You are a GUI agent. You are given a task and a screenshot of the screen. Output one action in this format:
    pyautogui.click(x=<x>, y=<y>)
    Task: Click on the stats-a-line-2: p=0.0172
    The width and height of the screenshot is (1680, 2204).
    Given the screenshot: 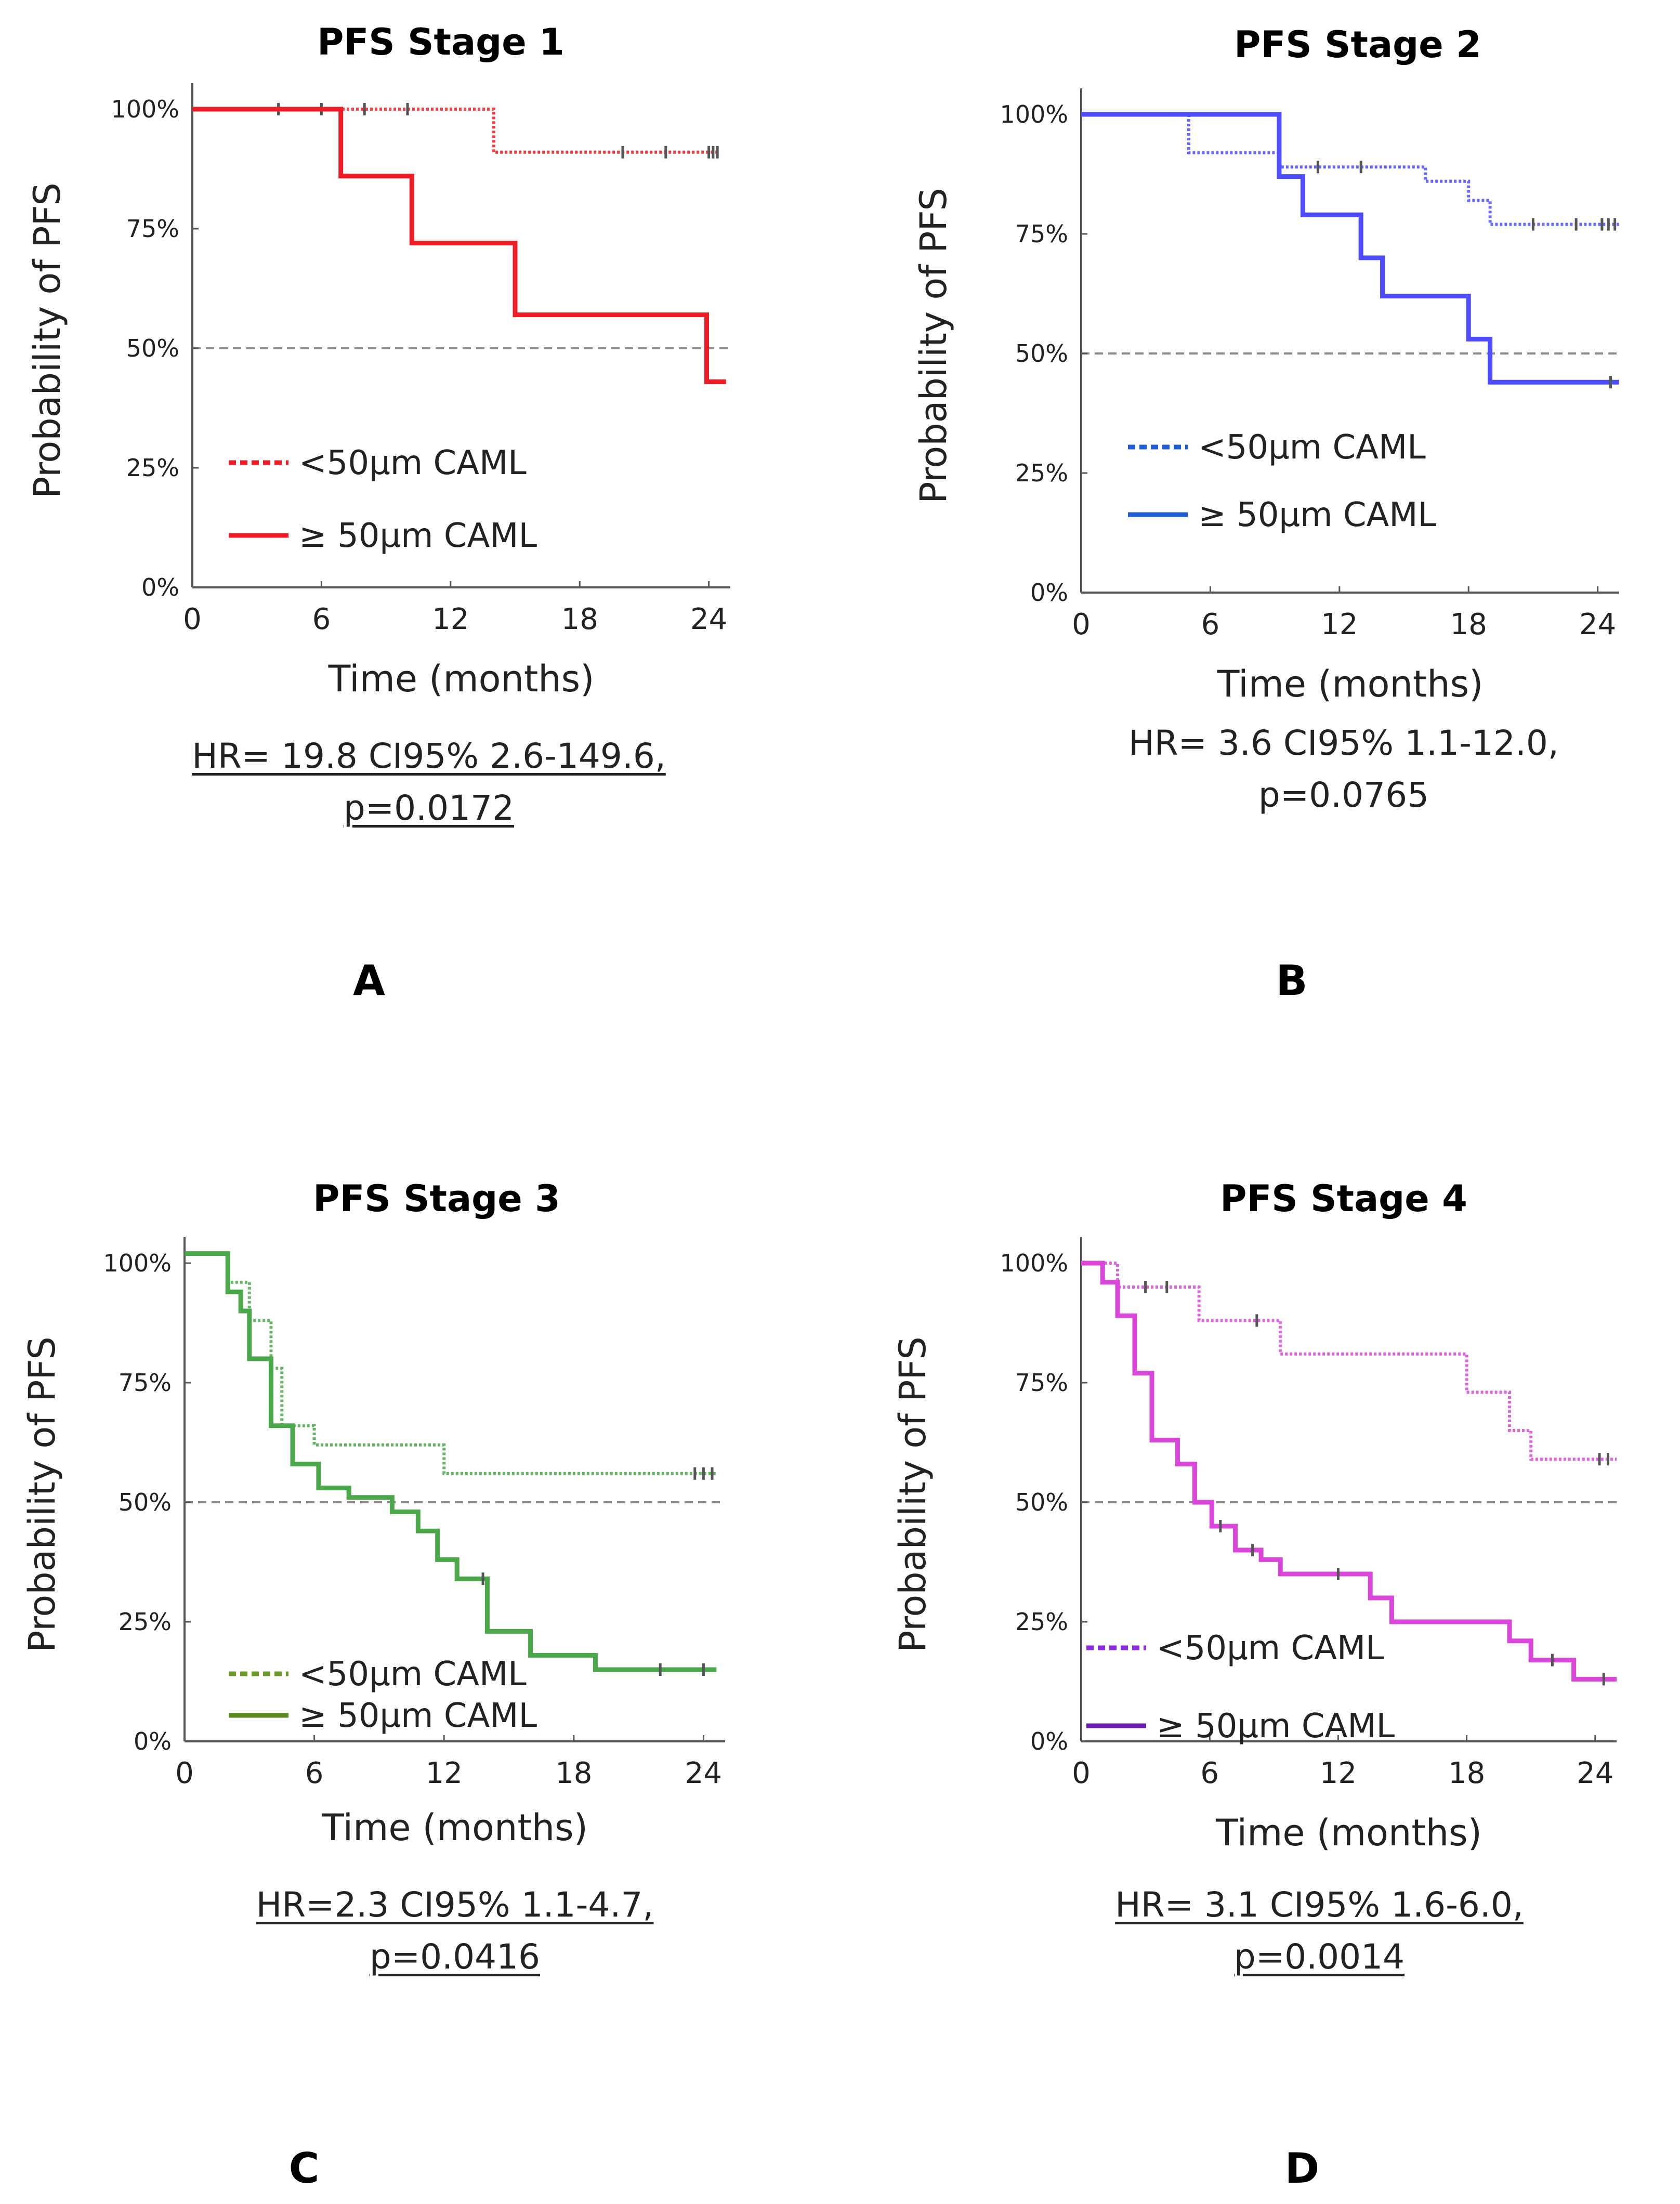 What is the action you would take?
    pyautogui.click(x=429, y=808)
    